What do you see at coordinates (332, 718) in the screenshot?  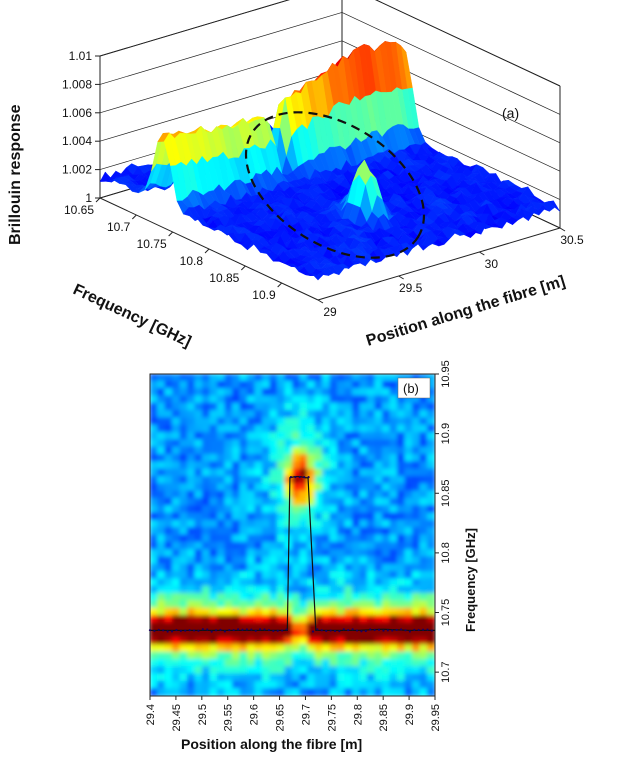 I see `x-tick-label: 29.75` at bounding box center [332, 718].